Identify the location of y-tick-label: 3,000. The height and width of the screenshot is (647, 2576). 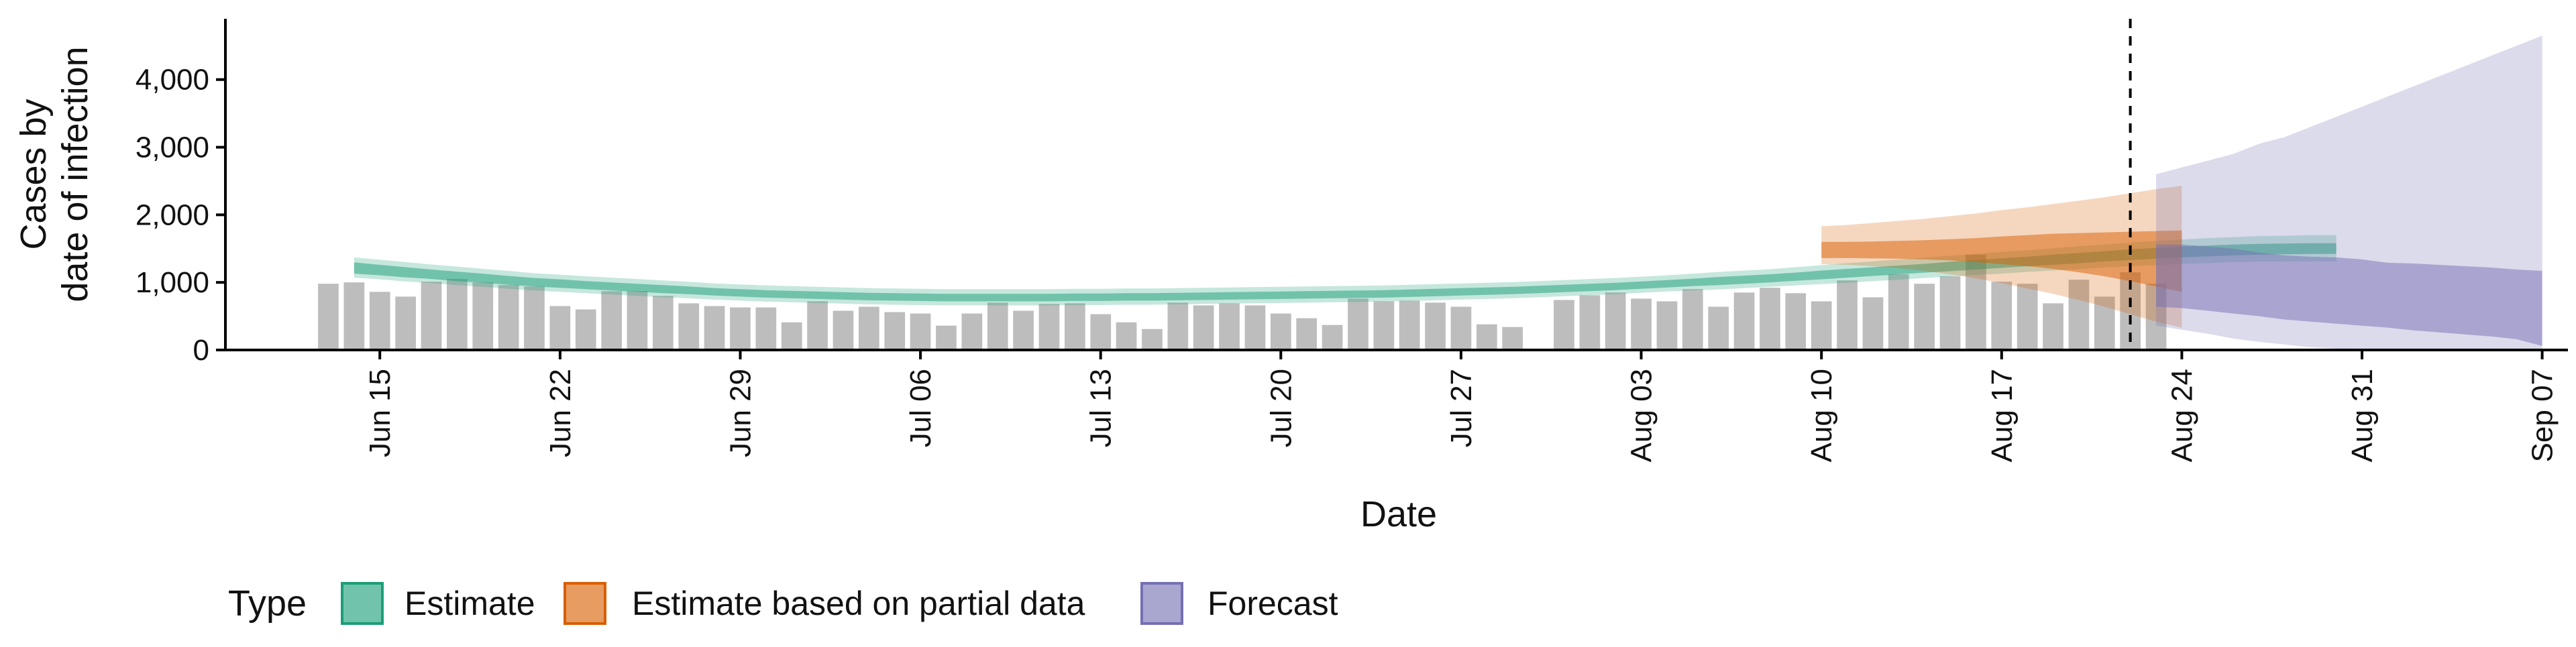
(172, 147).